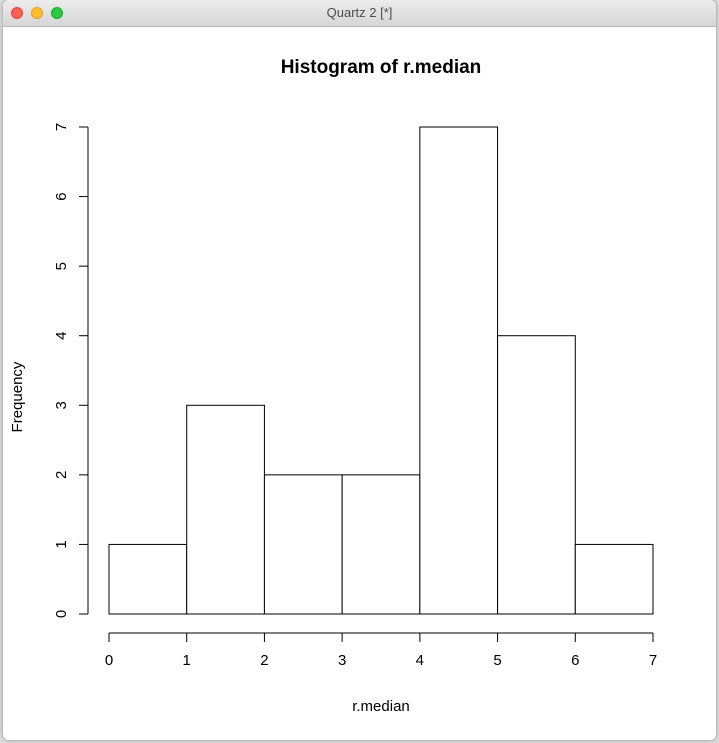 Image resolution: width=719 pixels, height=743 pixels. What do you see at coordinates (420, 660) in the screenshot?
I see `x-tick-label-4: 4` at bounding box center [420, 660].